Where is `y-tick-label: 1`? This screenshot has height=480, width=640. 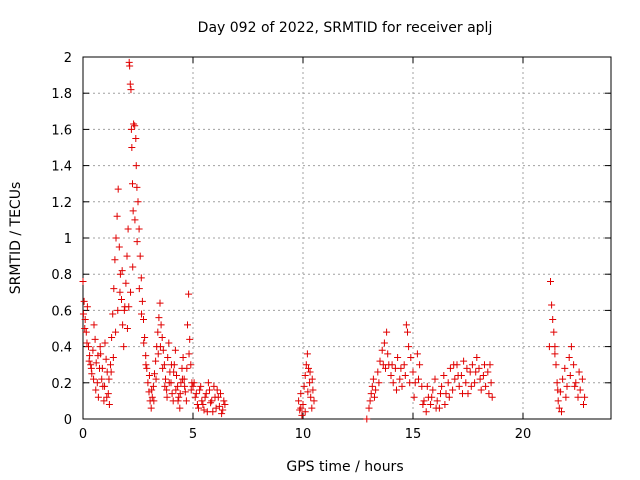
y-tick-label: 1 is located at coordinates (68, 239).